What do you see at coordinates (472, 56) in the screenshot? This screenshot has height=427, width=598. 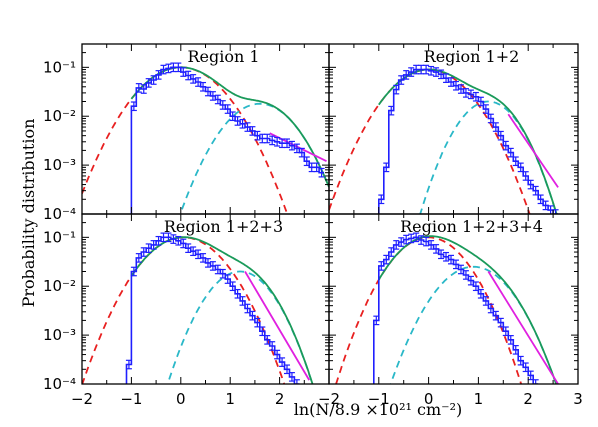 I see `panel-title: Region 1+2` at bounding box center [472, 56].